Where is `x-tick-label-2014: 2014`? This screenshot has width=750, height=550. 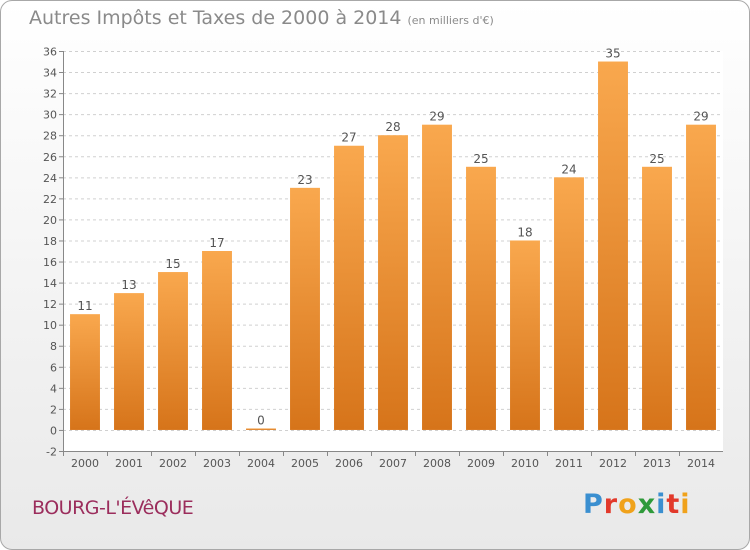 x-tick-label-2014: 2014 is located at coordinates (701, 463).